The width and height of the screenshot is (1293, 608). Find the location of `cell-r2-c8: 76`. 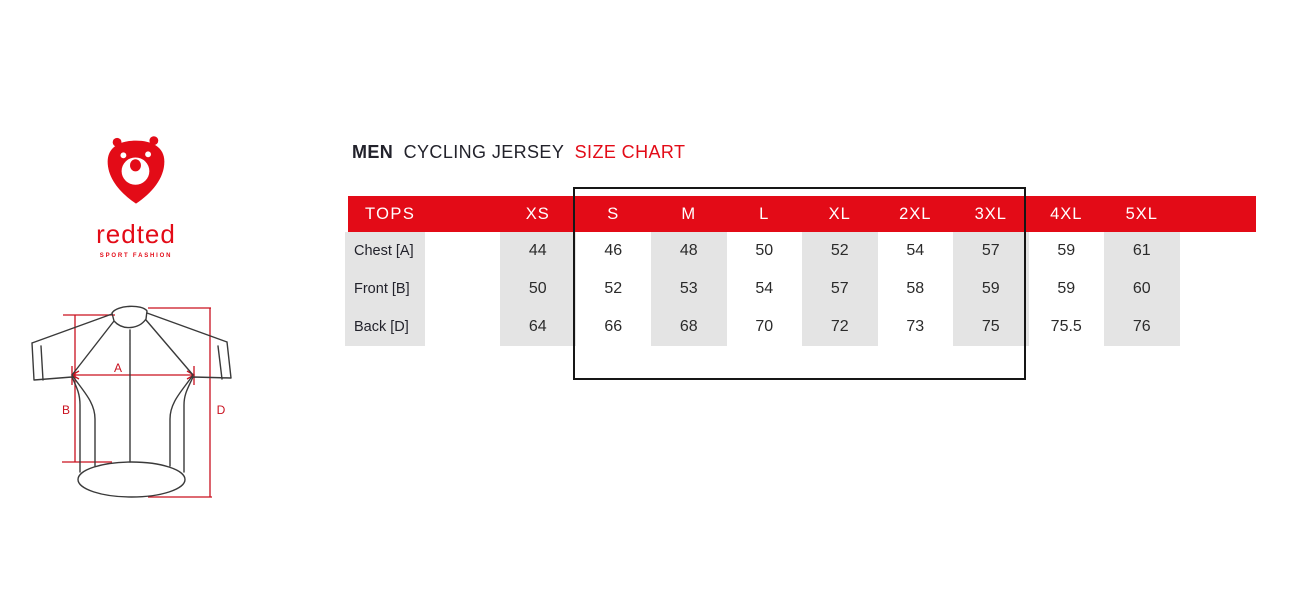

cell-r2-c8: 76 is located at coordinates (1141, 326).